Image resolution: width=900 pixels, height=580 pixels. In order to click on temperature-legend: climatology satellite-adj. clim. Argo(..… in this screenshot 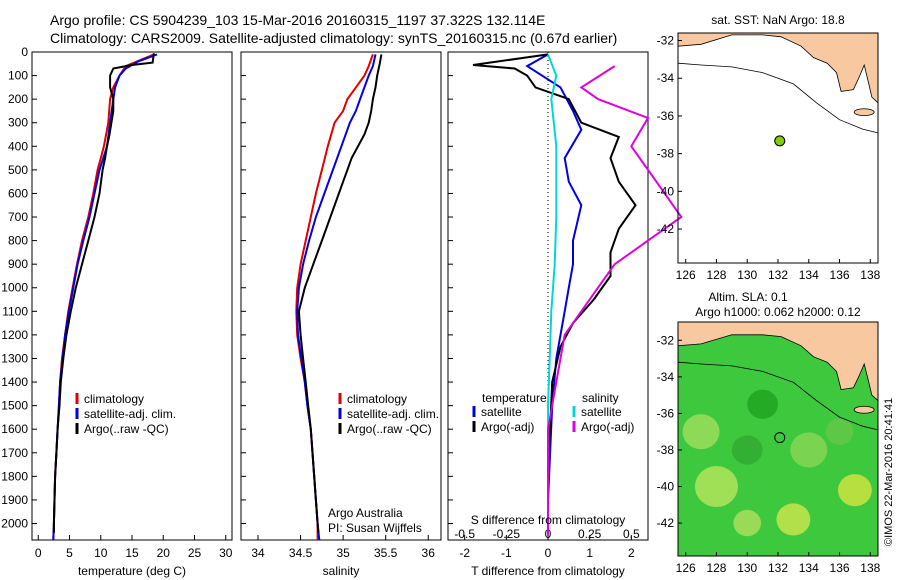, I will do `click(125, 414)`.